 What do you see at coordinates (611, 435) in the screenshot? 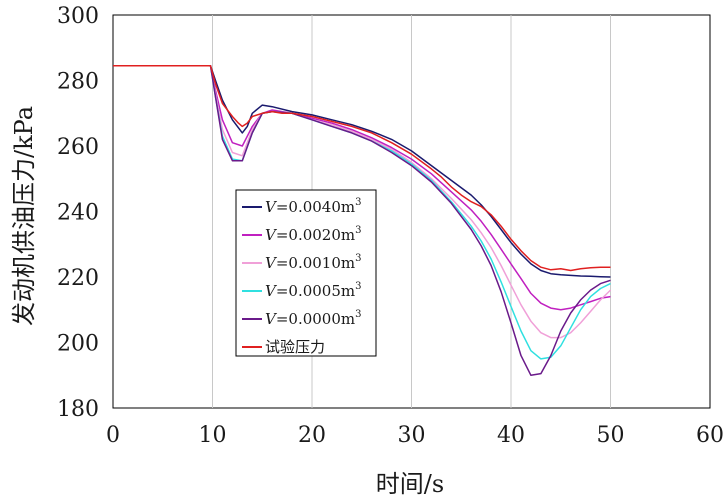
I see `x-tick-label: 50` at bounding box center [611, 435].